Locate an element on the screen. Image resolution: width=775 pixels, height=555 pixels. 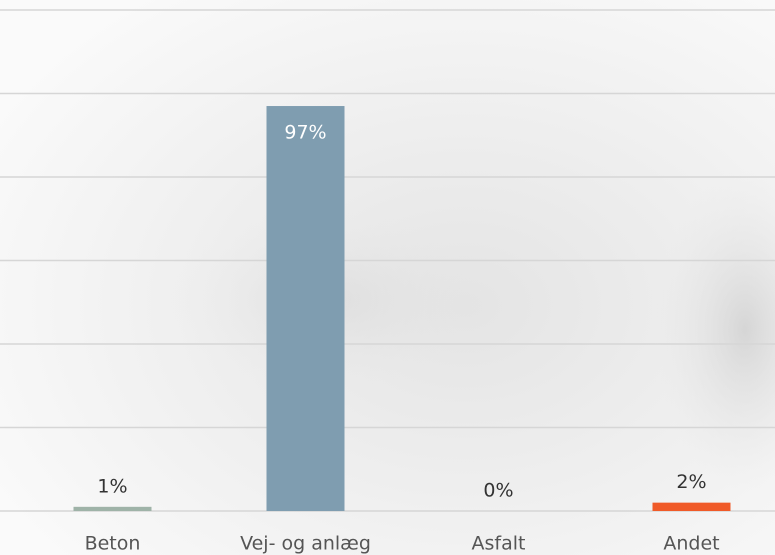
x-tick-label: Beton is located at coordinates (113, 544).